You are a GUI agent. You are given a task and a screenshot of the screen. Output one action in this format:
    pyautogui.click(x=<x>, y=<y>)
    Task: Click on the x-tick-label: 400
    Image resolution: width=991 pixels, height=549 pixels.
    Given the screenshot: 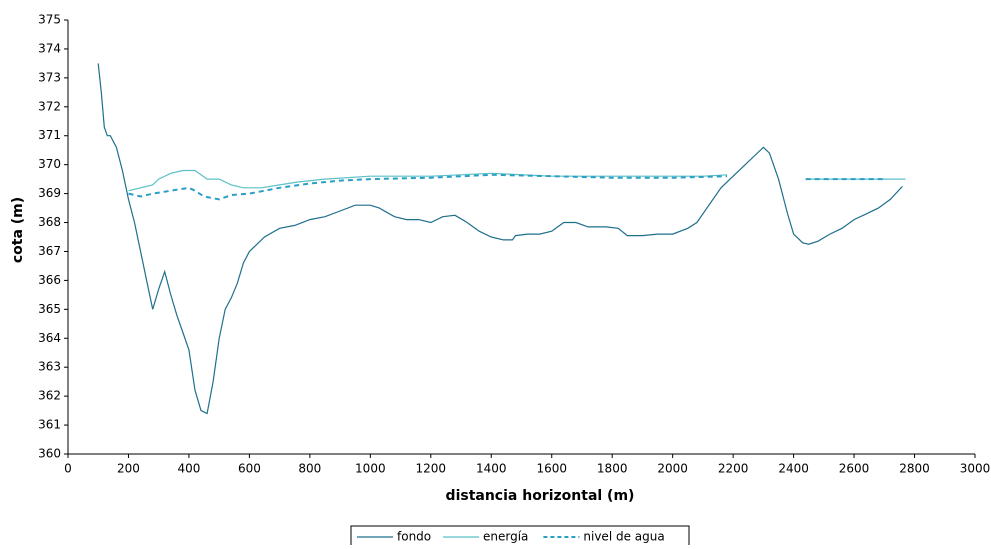 What is the action you would take?
    pyautogui.click(x=188, y=469)
    